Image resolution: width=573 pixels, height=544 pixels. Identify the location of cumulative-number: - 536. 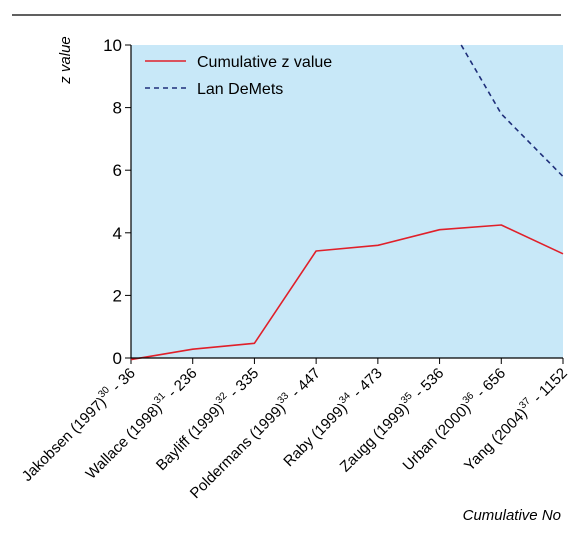
(427, 384).